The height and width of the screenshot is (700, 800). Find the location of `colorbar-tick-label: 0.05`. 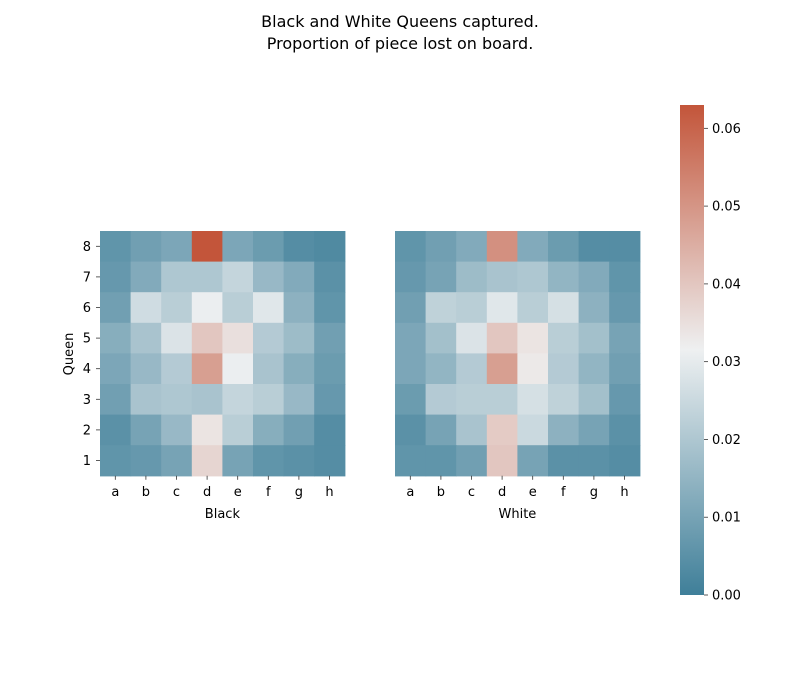

colorbar-tick-label: 0.05 is located at coordinates (726, 207).